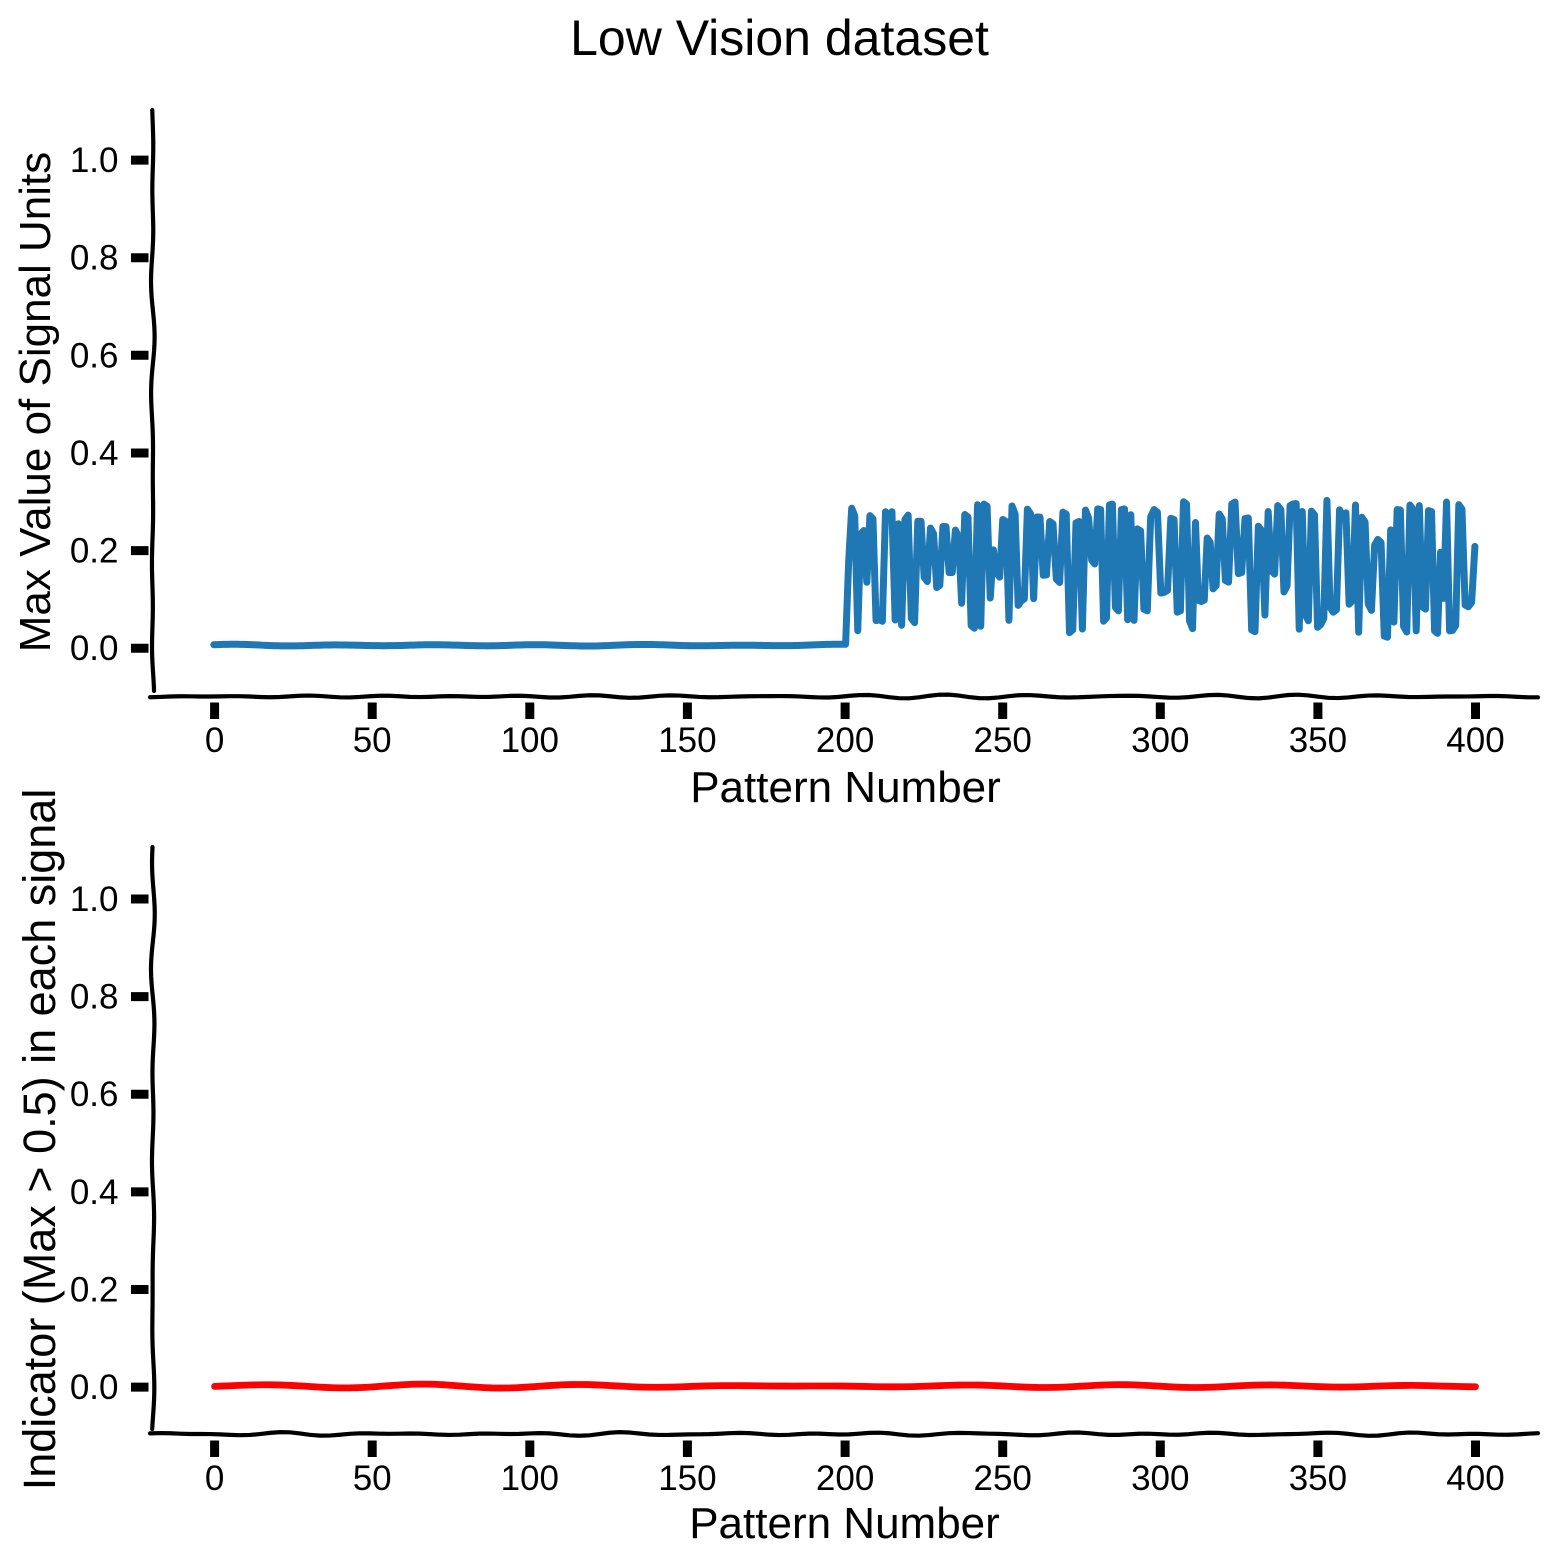 The image size is (1555, 1567). I want to click on svg-text: Max Value of Signal Units, so click(35, 402).